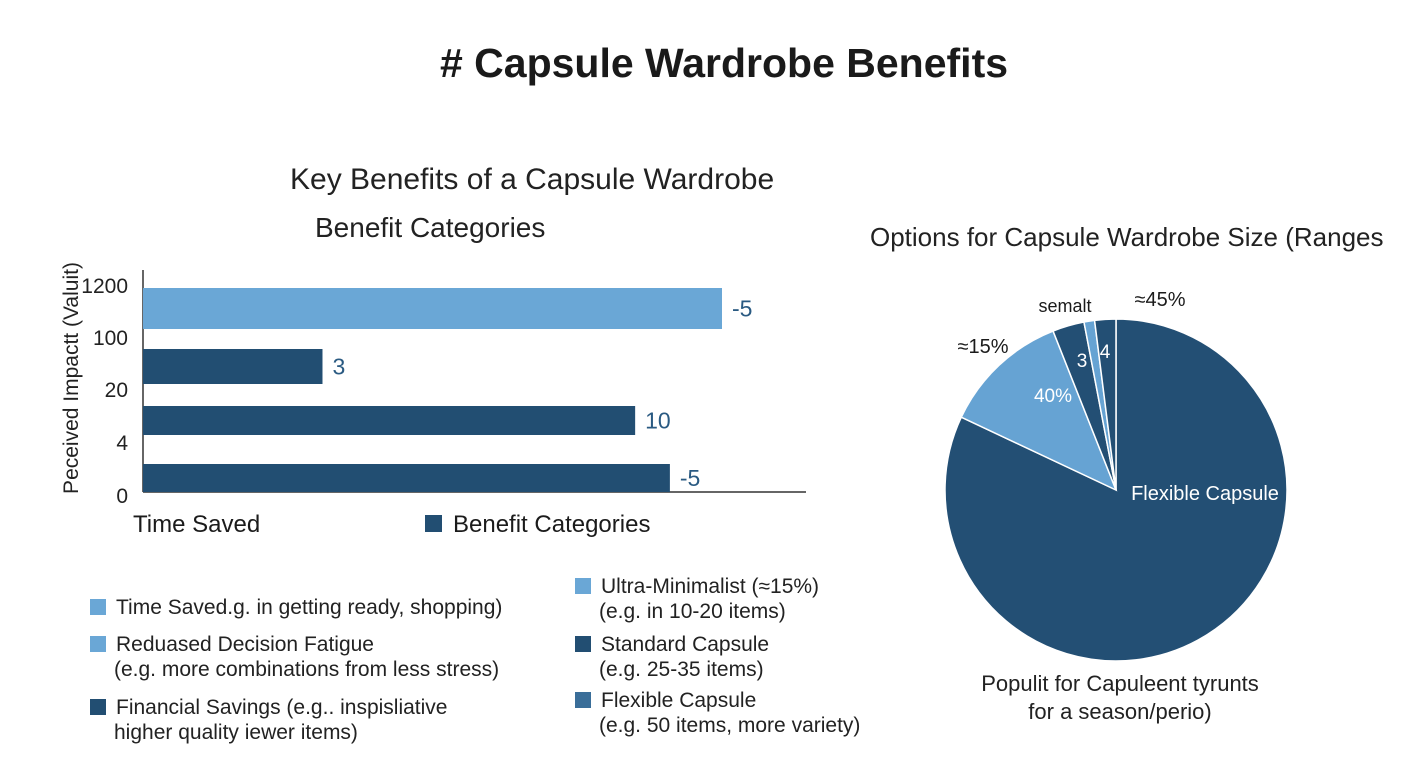  I want to click on pie-outer-label: ≈15%, so click(982, 347).